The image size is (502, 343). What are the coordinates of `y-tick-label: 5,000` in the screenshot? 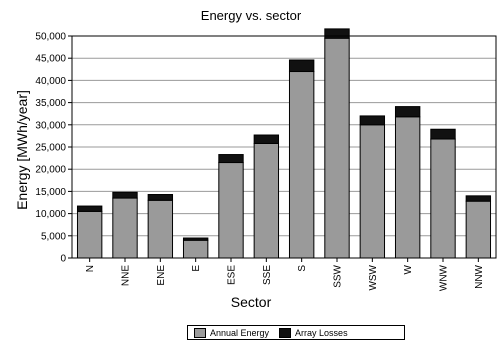 It's located at (53, 236).